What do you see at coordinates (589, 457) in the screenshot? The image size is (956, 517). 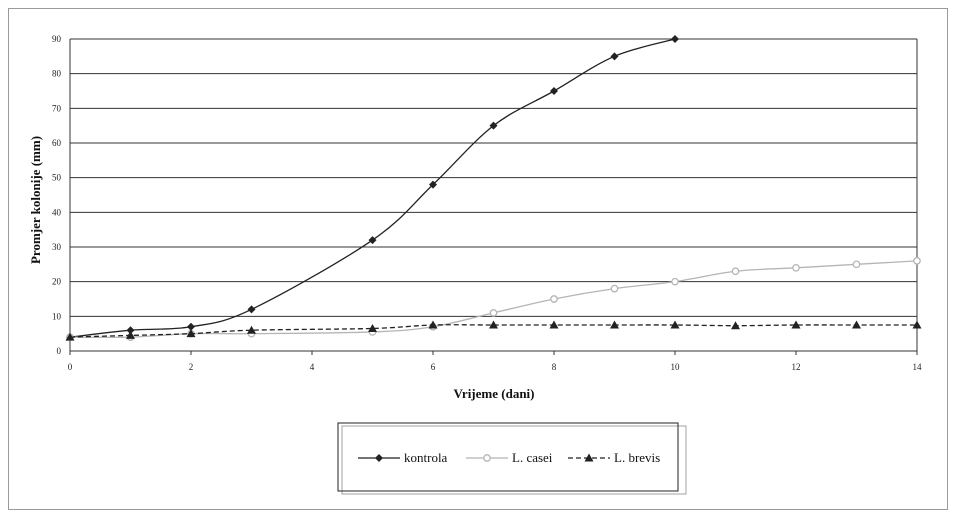 I see `legend-marker-l-brevis` at bounding box center [589, 457].